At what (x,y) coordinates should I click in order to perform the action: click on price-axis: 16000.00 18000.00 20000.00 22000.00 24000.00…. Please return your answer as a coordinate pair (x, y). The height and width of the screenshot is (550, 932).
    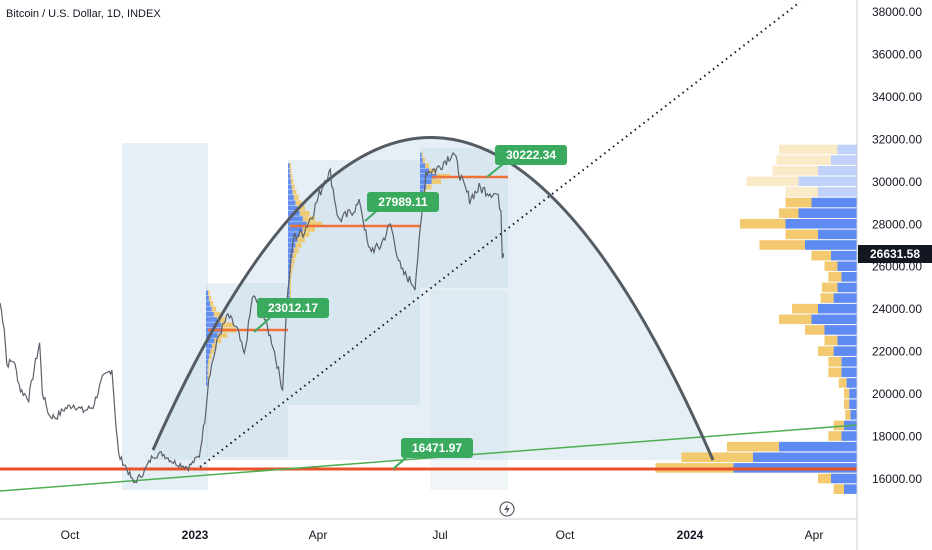
    Looking at the image, I should click on (897, 245).